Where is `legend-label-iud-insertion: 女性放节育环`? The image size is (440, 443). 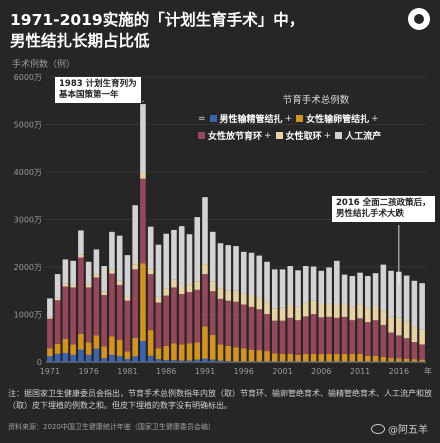 legend-label-iud-insertion: 女性放节育环 is located at coordinates (235, 137).